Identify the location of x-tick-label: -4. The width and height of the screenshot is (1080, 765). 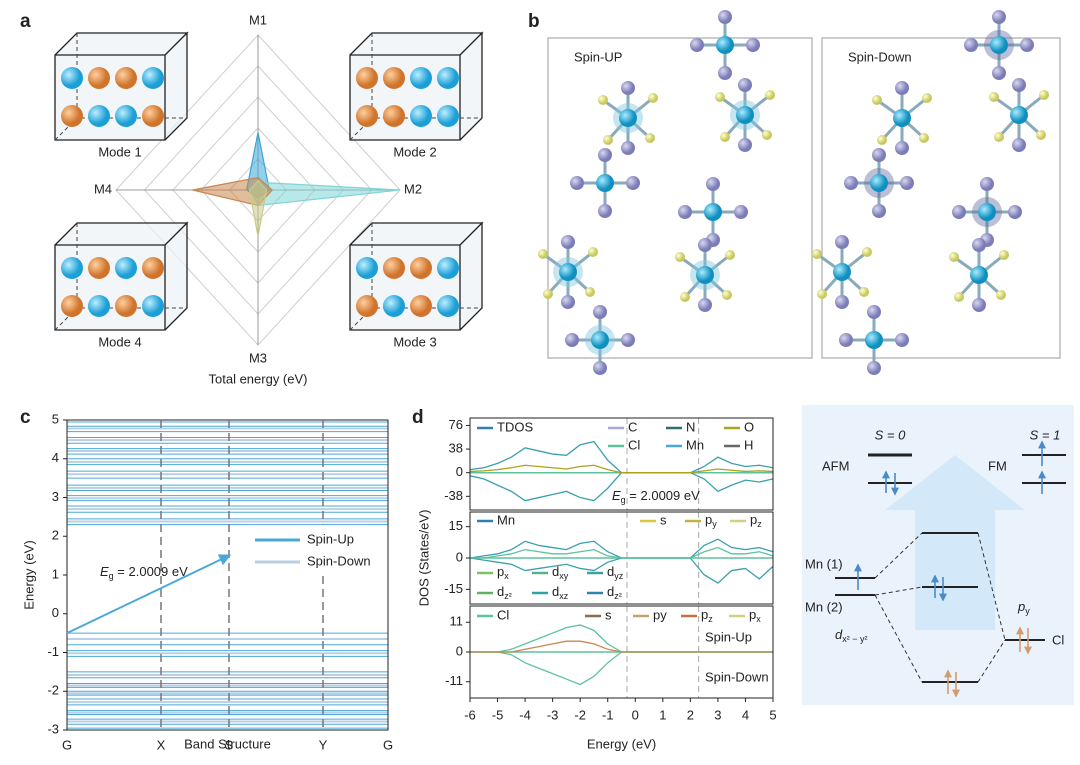
(525, 714).